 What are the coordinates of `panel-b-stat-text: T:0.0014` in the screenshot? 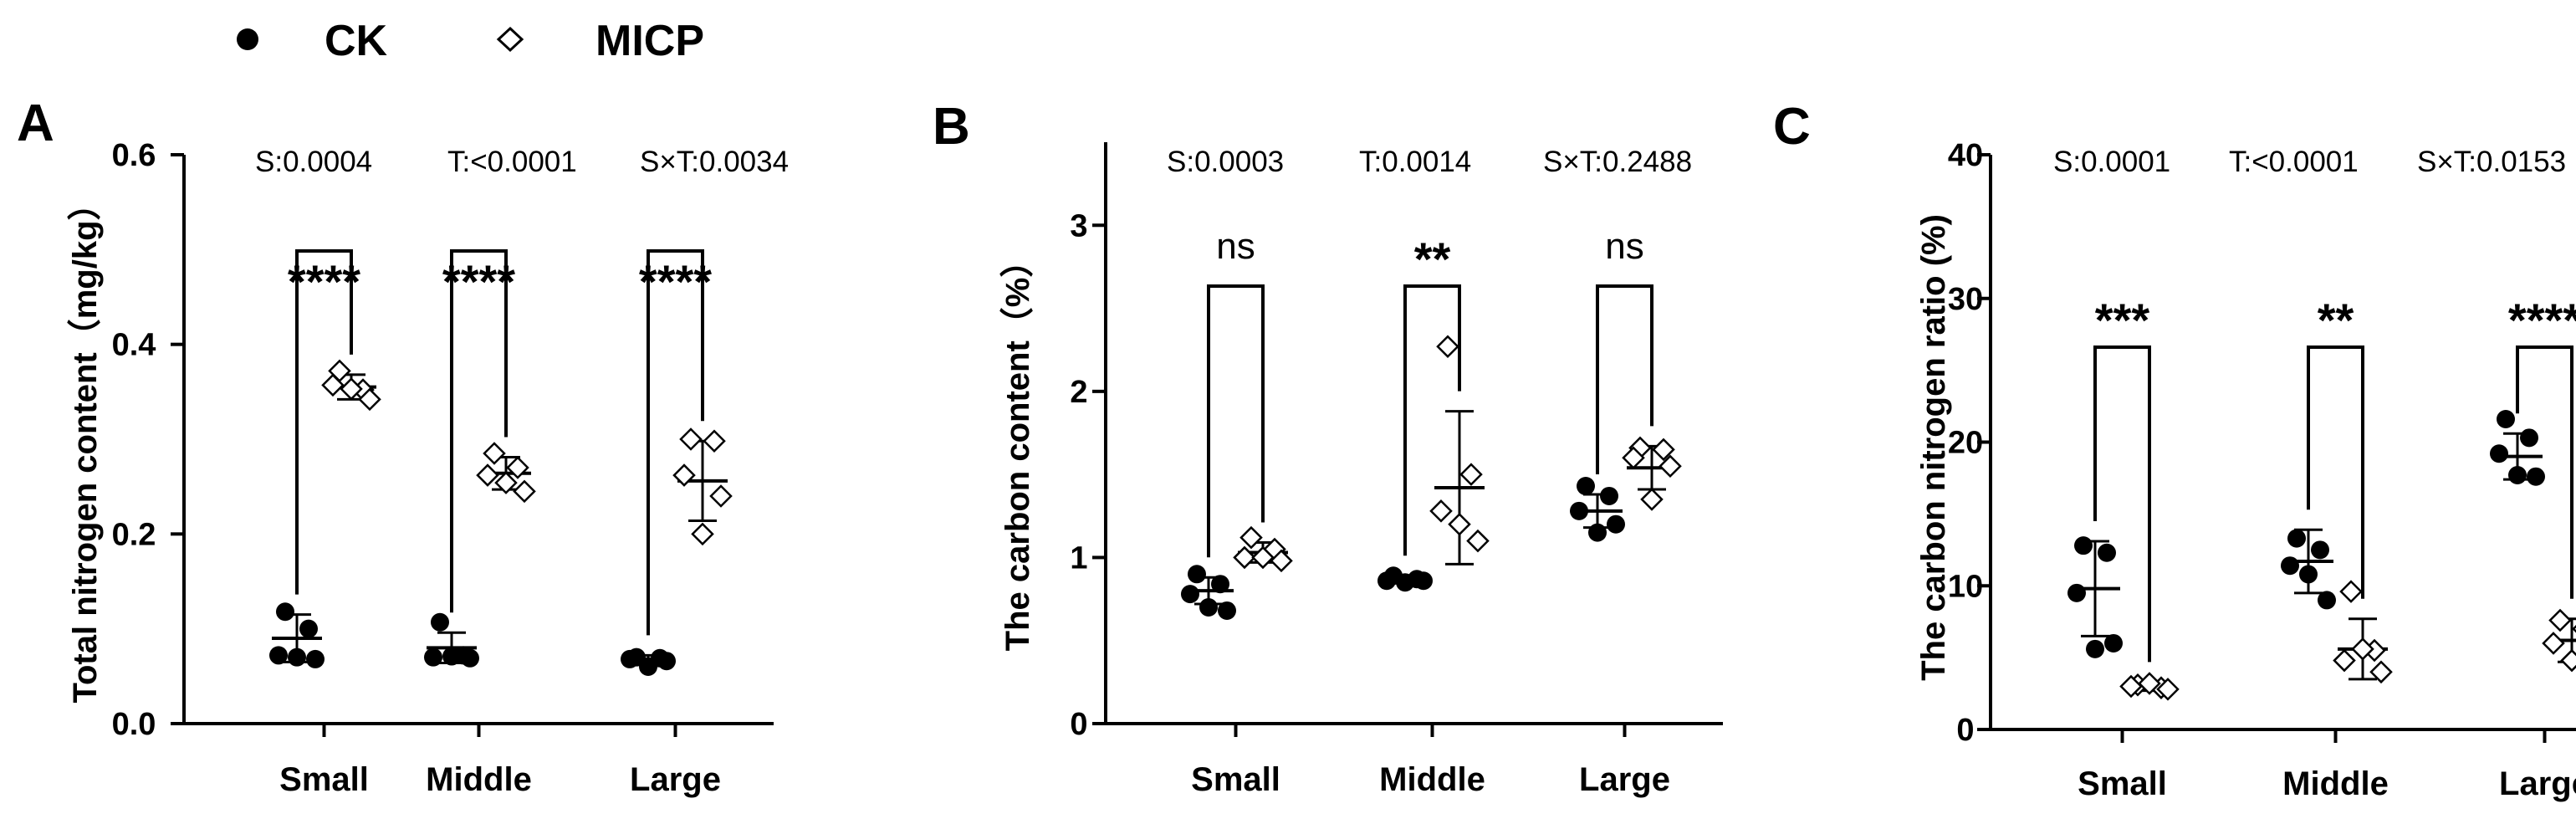 It's located at (1415, 162).